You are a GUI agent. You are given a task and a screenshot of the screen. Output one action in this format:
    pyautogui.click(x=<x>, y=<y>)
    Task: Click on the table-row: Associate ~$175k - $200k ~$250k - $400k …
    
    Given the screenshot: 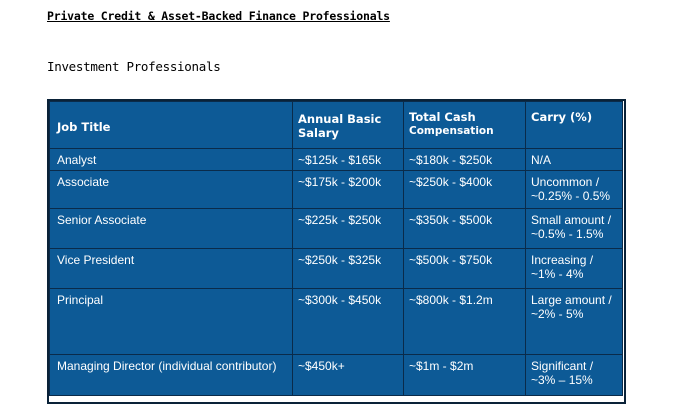 What is the action you would take?
    pyautogui.click(x=336, y=189)
    